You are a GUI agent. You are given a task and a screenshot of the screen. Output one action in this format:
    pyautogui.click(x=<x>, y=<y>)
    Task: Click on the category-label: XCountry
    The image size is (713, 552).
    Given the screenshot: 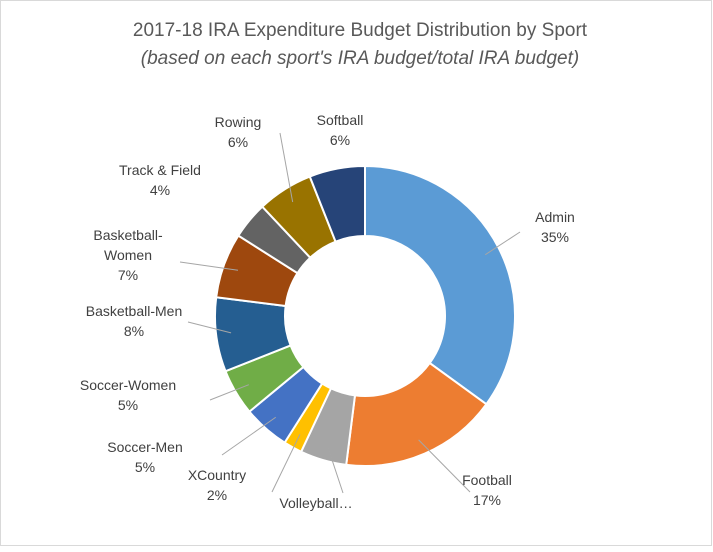 What is the action you would take?
    pyautogui.click(x=217, y=475)
    